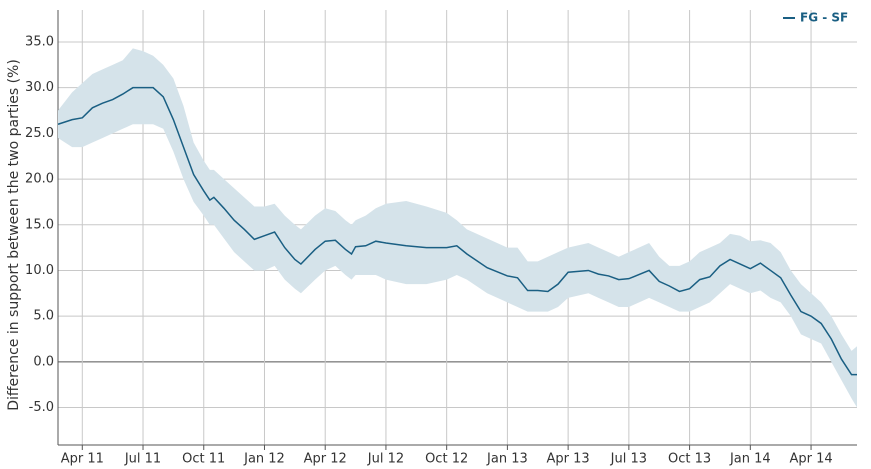 The image size is (871, 469). I want to click on x-tick-label: Apr 13, so click(568, 459).